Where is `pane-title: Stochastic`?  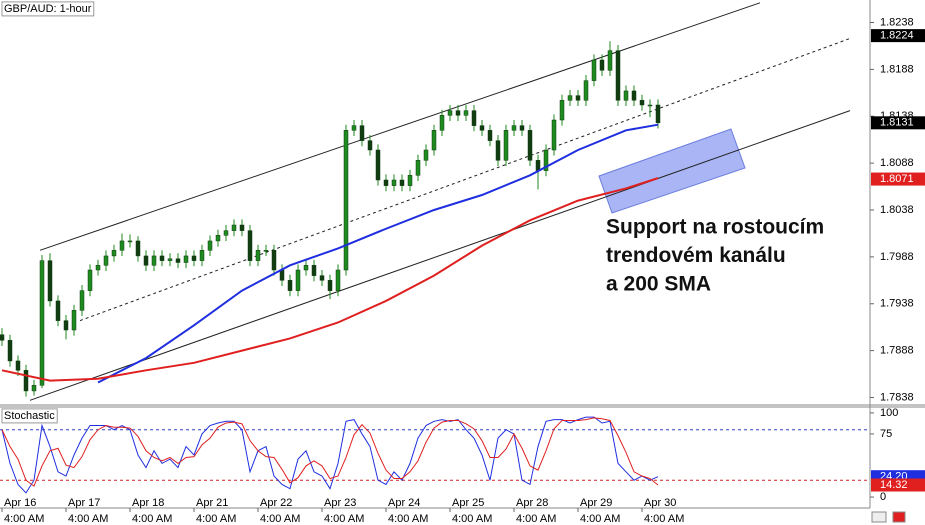 pane-title: Stochastic is located at coordinates (29, 416).